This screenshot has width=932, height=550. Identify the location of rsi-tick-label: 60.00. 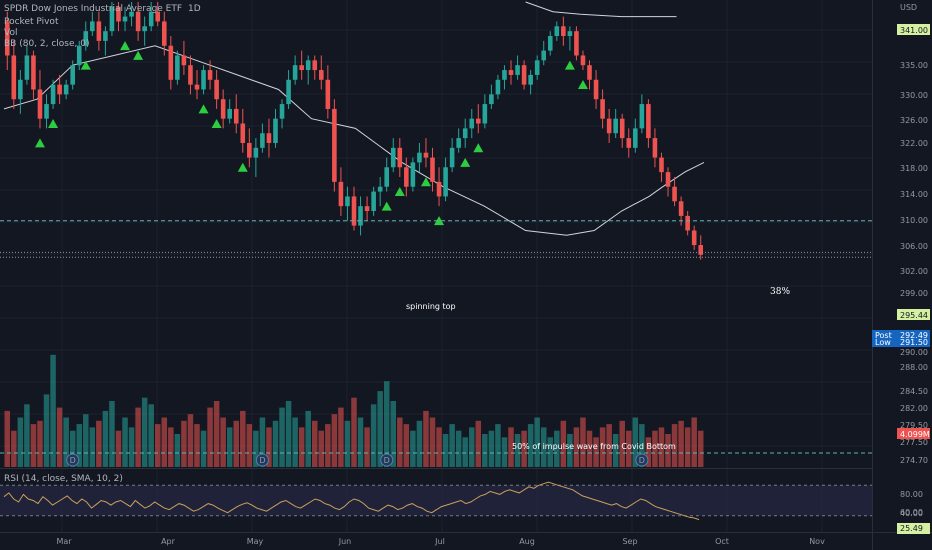
(911, 512).